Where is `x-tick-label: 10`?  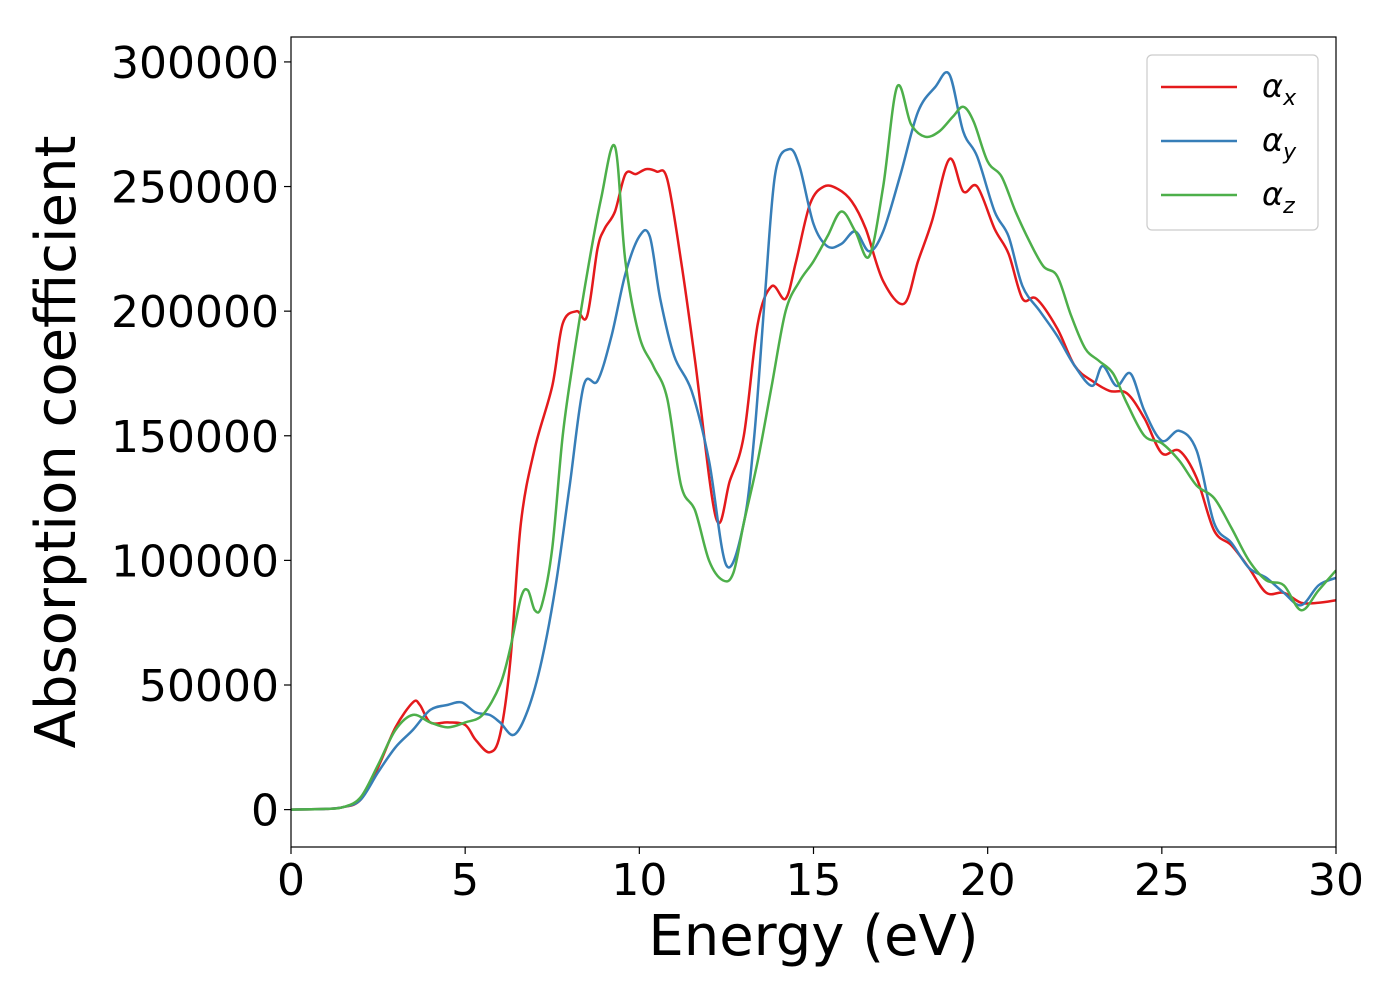
x-tick-label: 10 is located at coordinates (639, 880).